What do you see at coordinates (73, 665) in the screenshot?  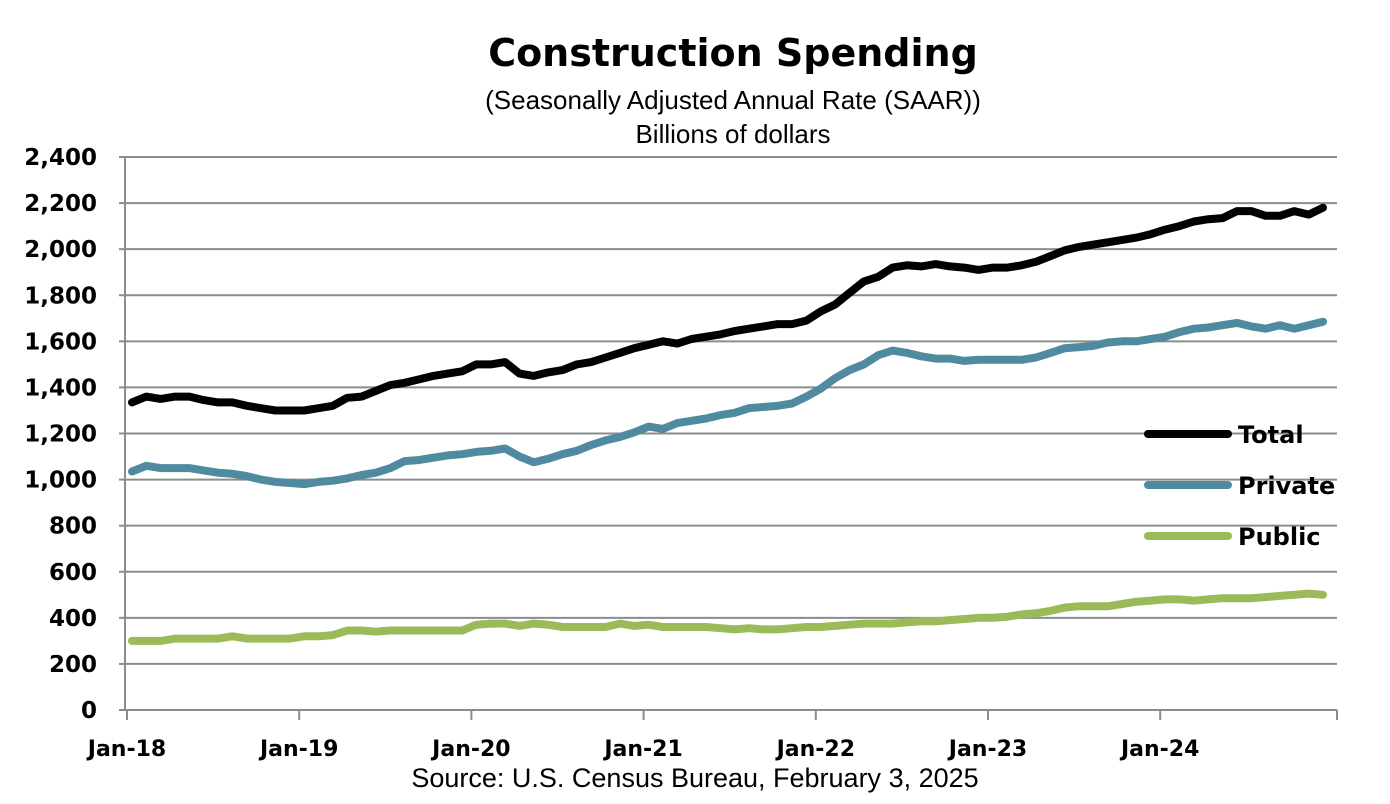 I see `y-tick-label: 200` at bounding box center [73, 665].